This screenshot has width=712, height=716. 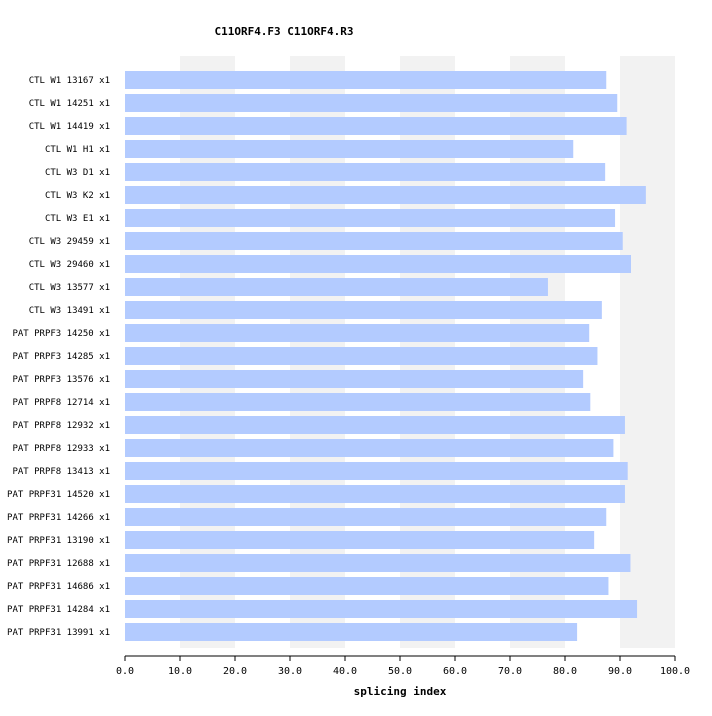 What do you see at coordinates (61, 357) in the screenshot?
I see `category-label: PAT PRPF3 14285 x1` at bounding box center [61, 357].